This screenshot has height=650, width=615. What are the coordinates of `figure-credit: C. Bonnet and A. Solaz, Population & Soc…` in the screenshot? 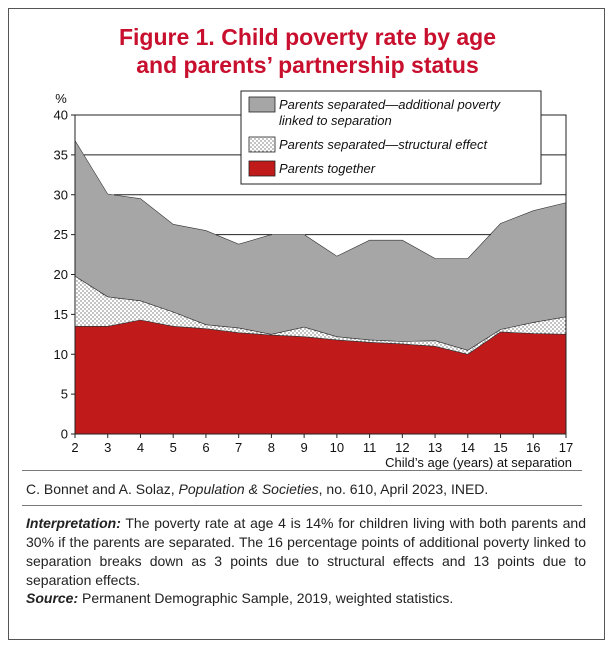 It's located at (306, 489).